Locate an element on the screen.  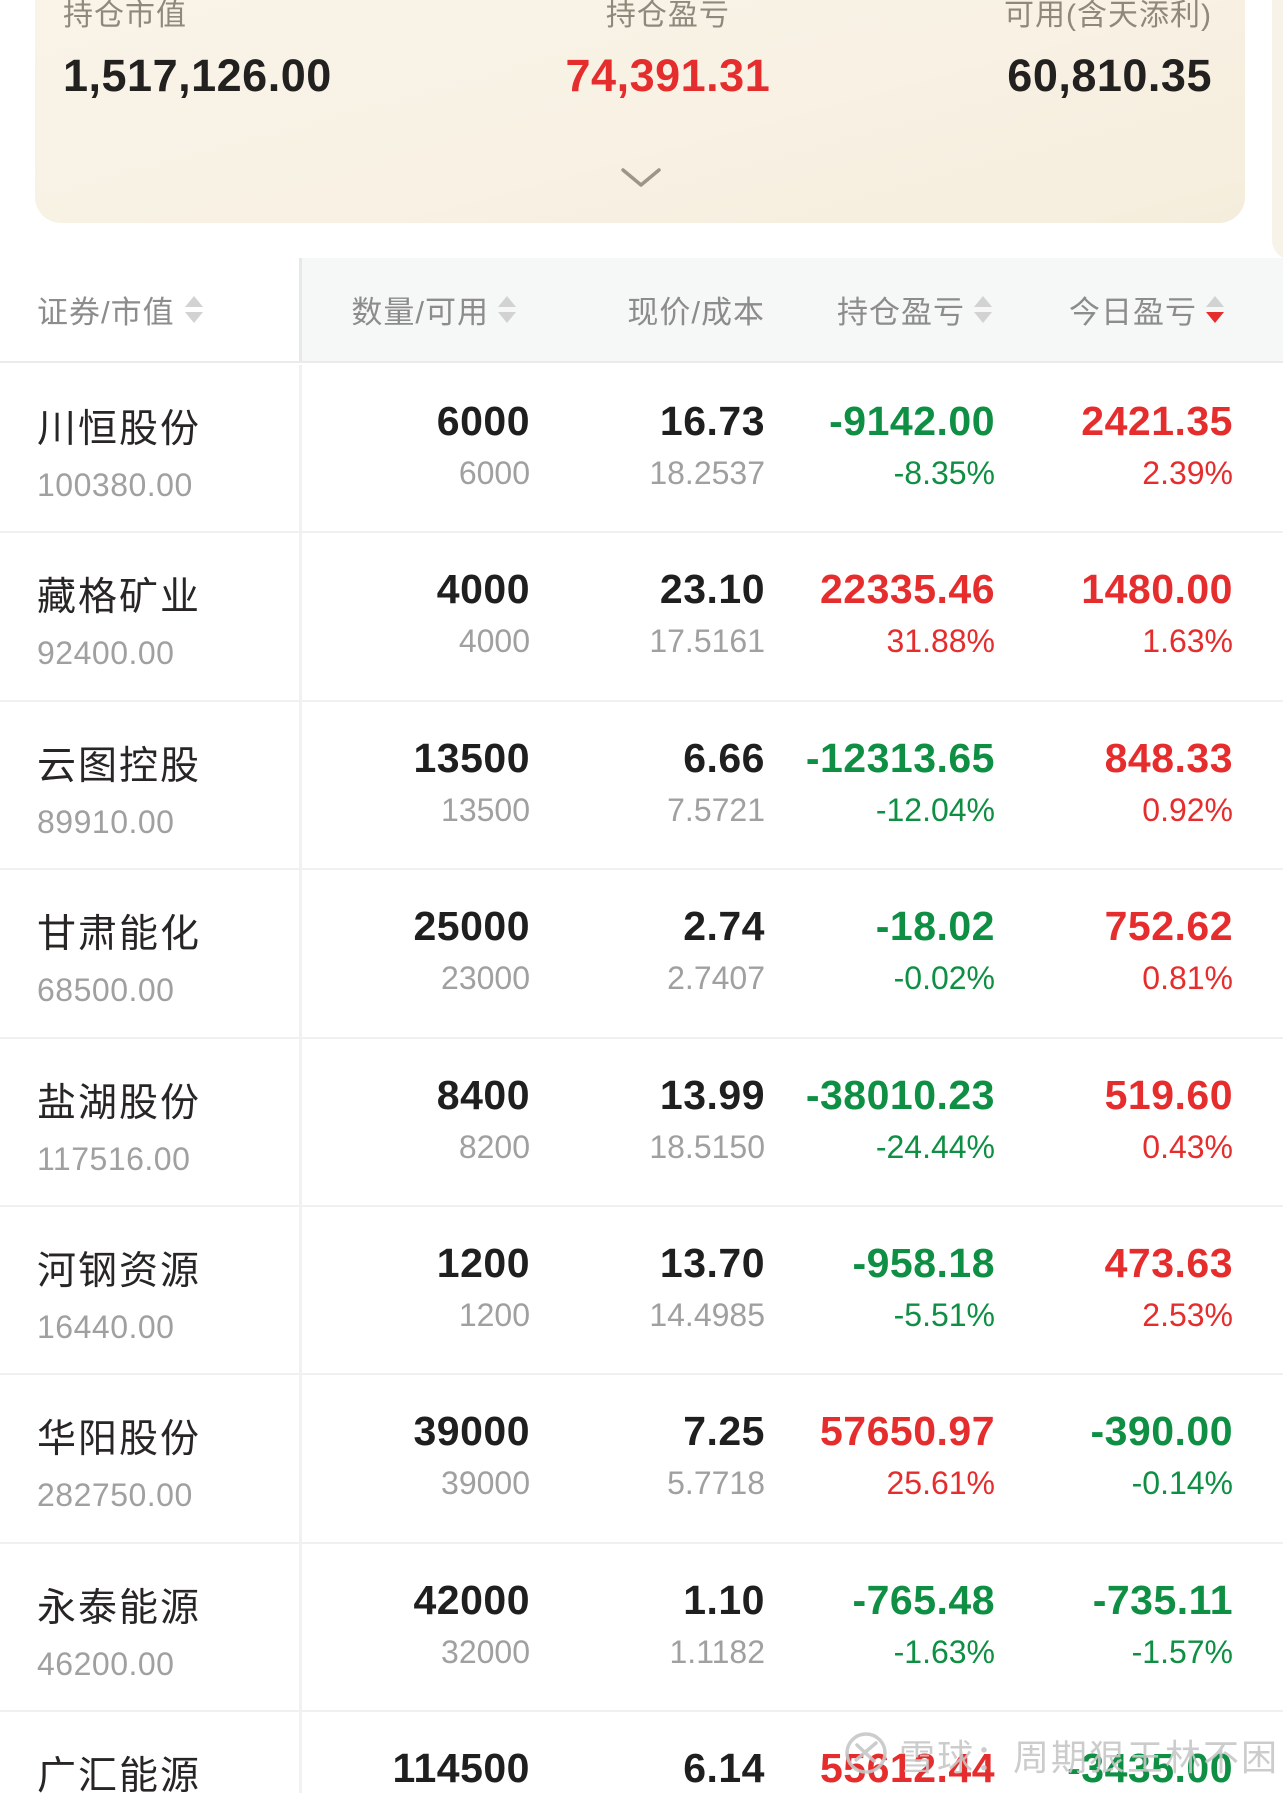
price-cell: 13.70 14.4985 is located at coordinates (707, 1290).